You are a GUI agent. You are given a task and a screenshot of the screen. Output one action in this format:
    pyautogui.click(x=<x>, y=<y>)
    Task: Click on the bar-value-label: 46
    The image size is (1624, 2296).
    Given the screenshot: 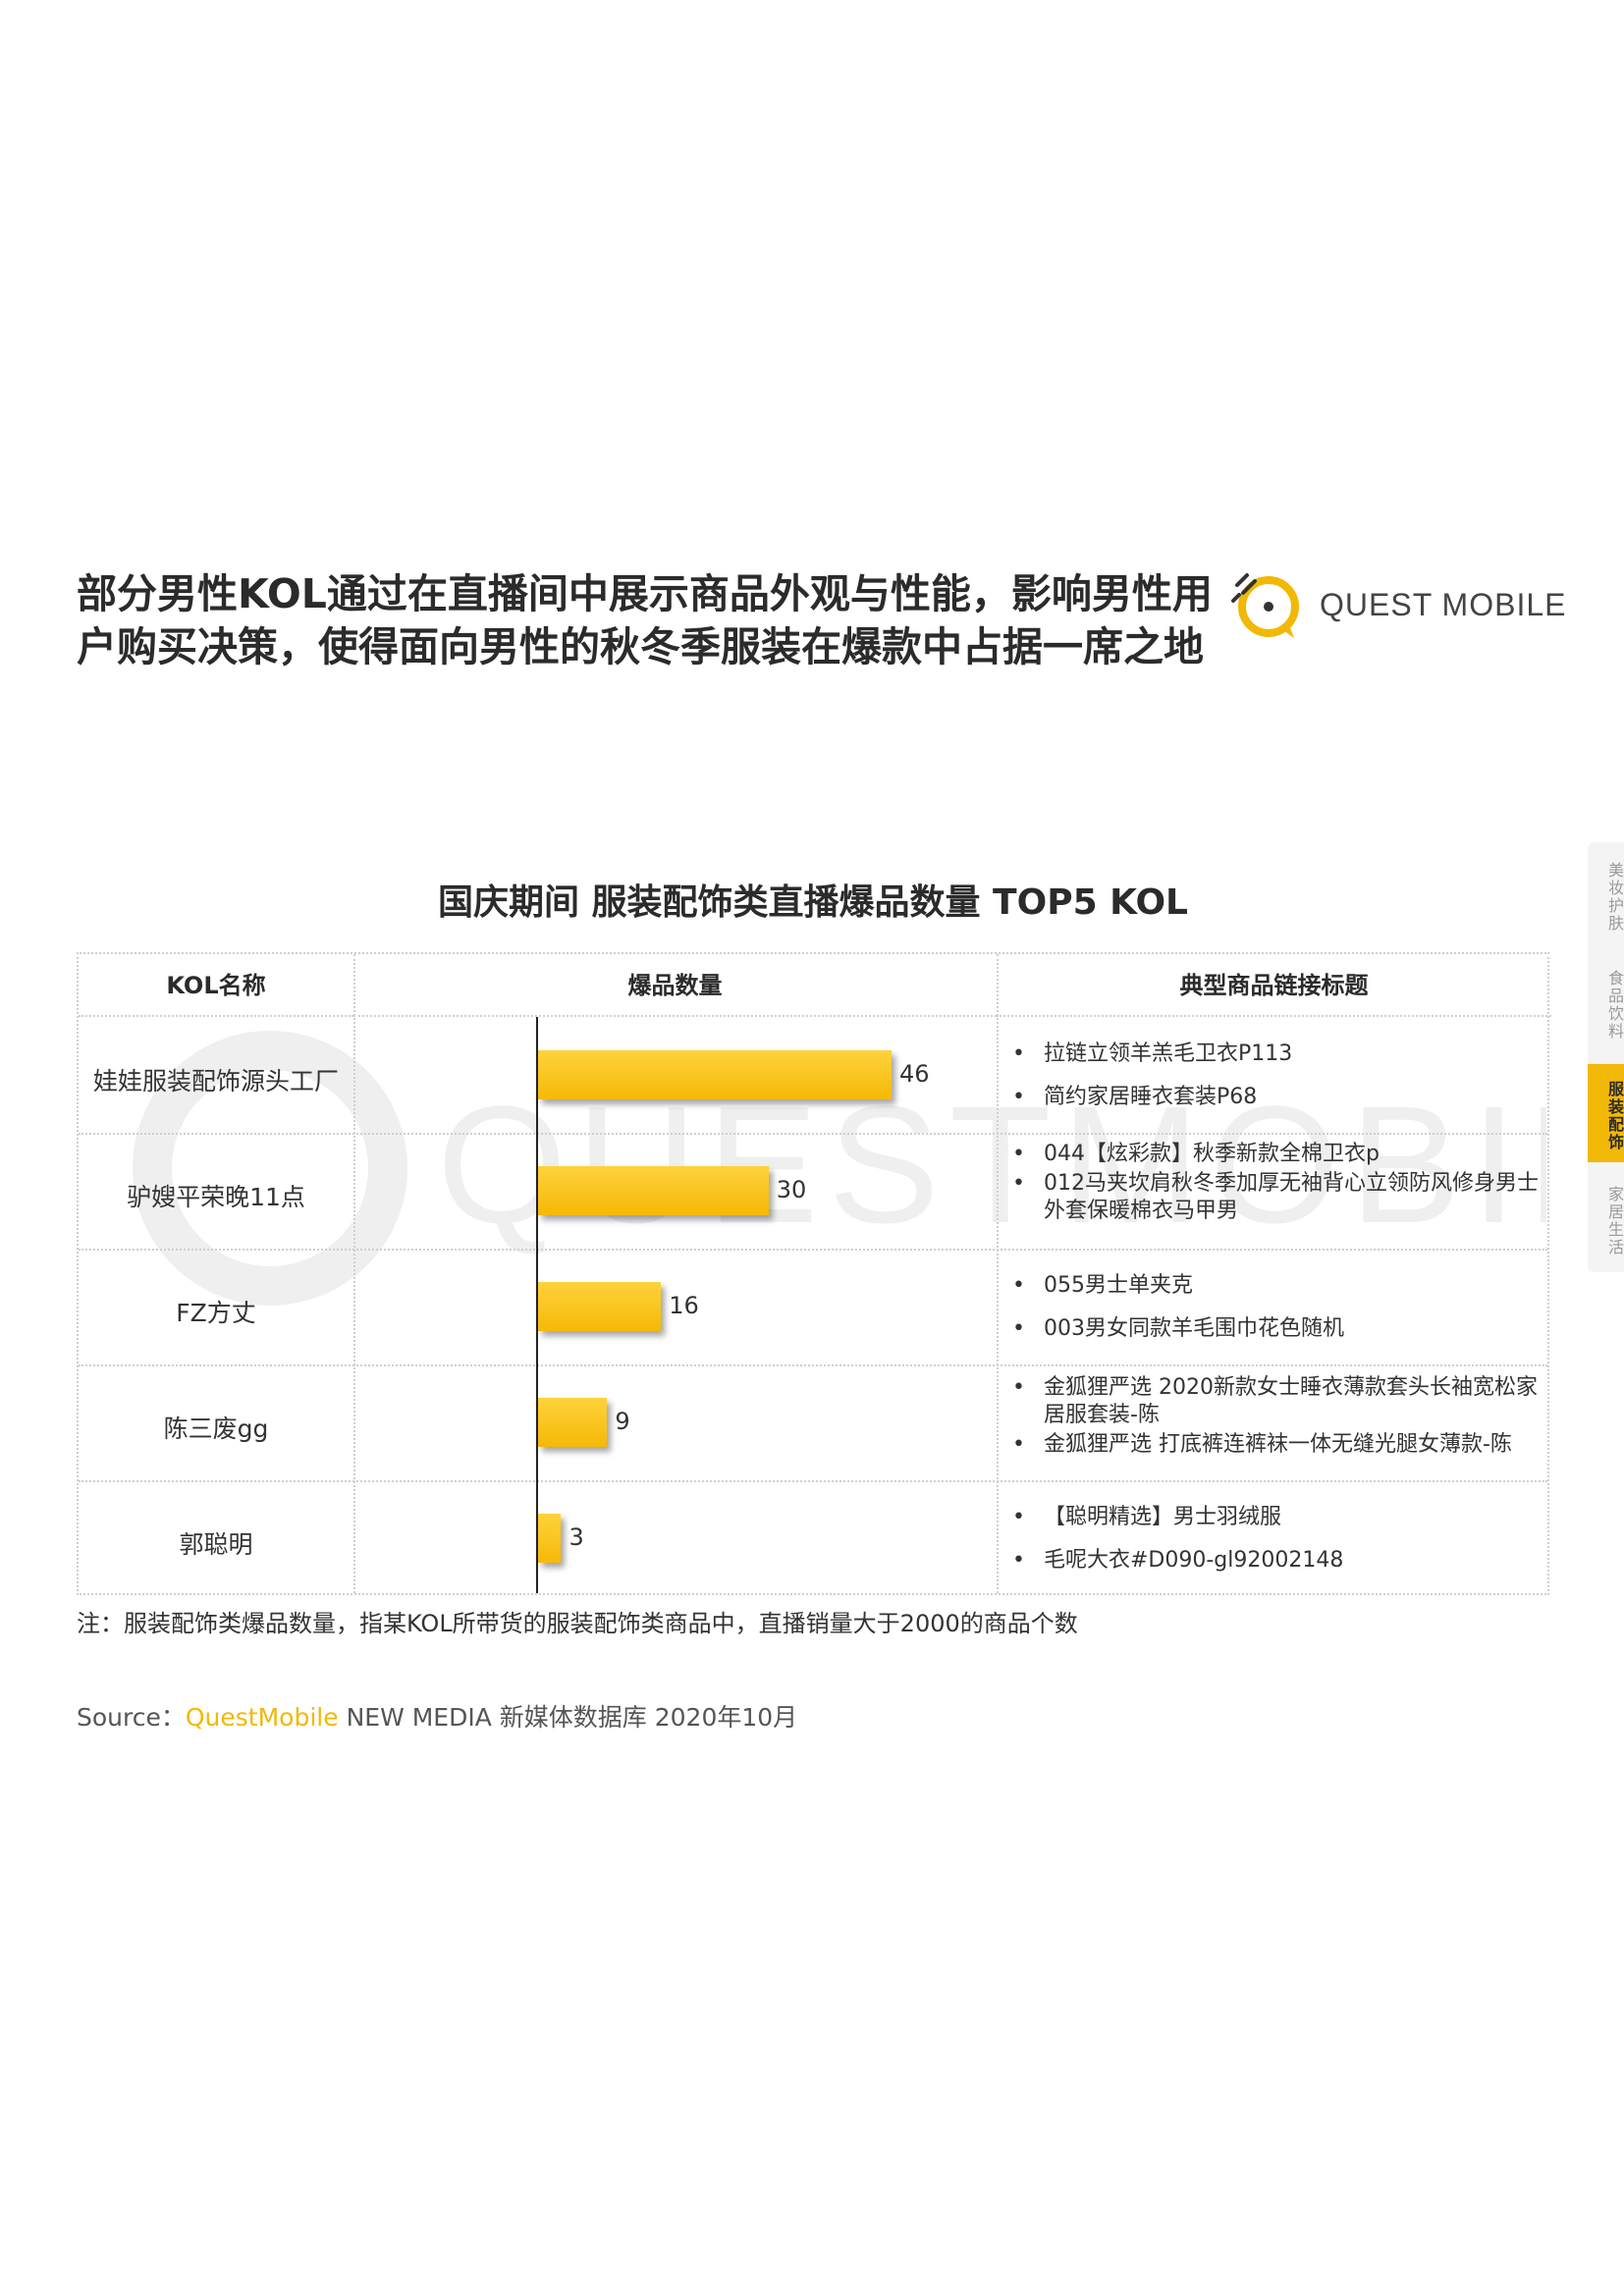 What is the action you would take?
    pyautogui.click(x=914, y=1074)
    